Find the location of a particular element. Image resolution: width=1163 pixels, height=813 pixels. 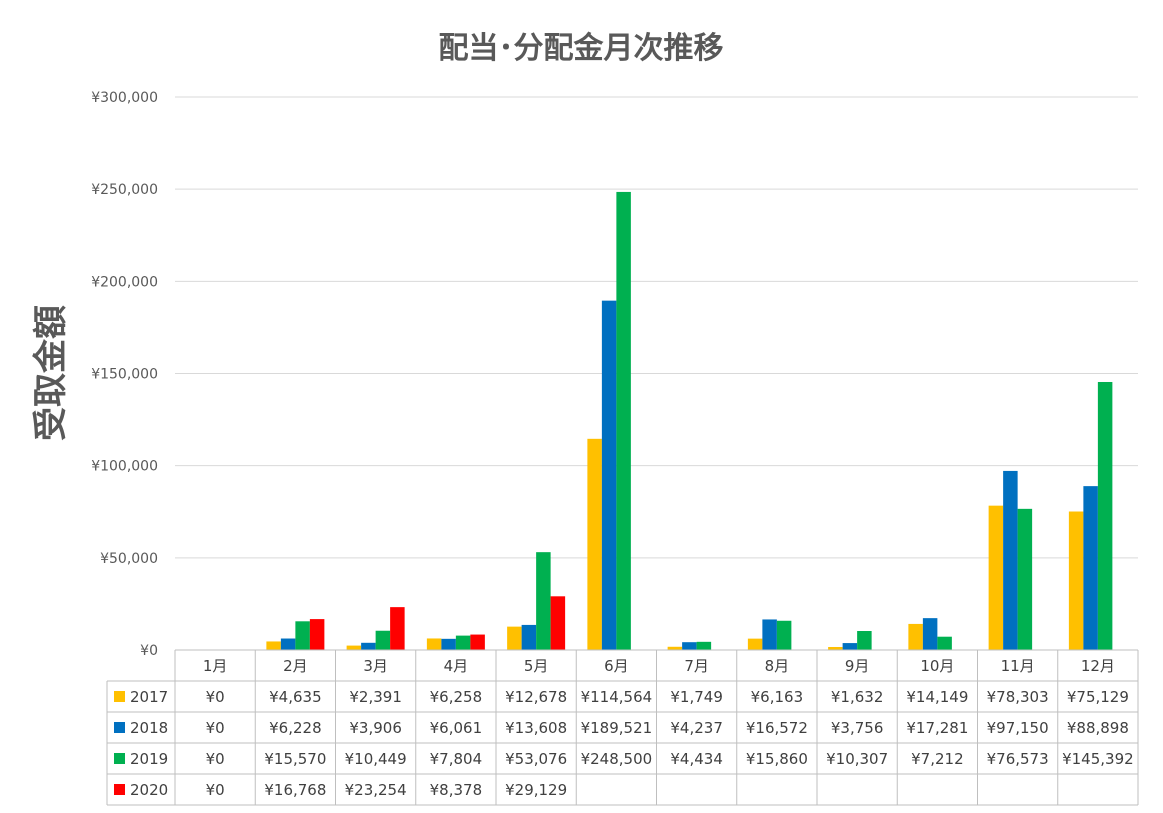

bar-2020-2月 is located at coordinates (317, 634).